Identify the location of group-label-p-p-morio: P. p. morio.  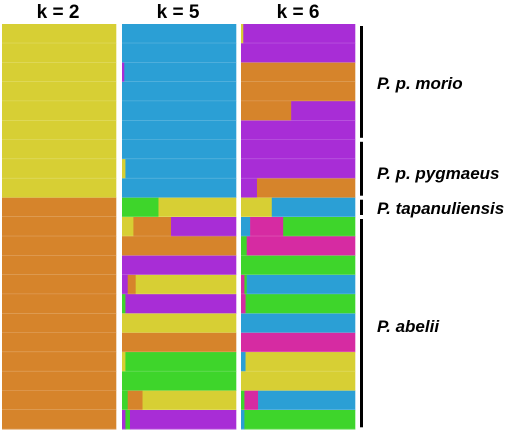
(420, 83).